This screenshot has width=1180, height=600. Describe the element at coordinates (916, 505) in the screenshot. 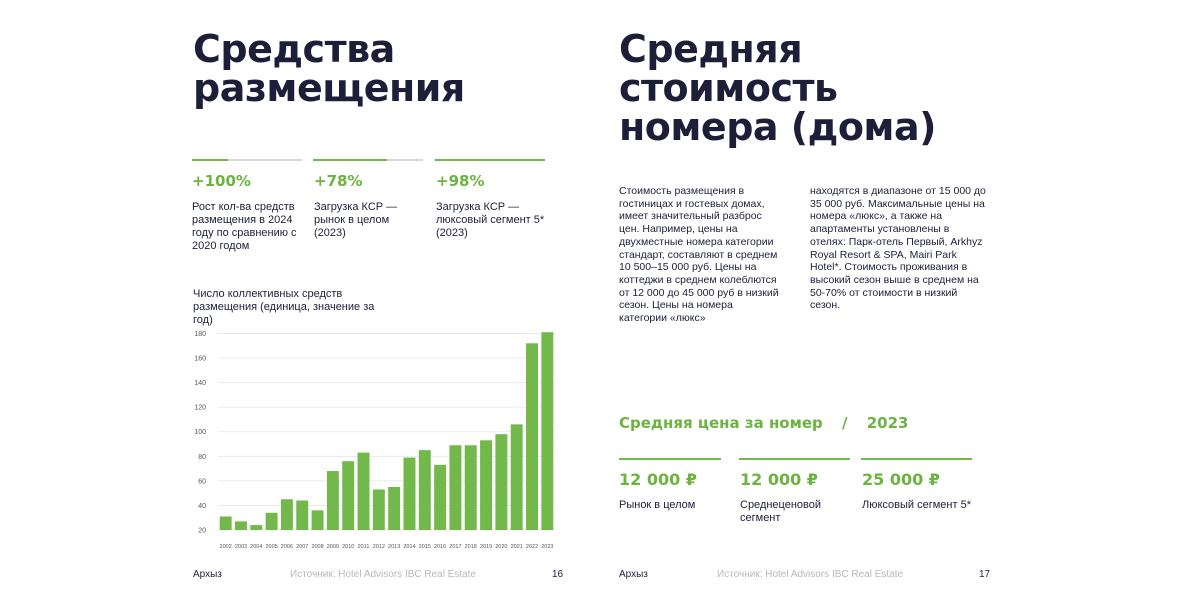

I see `price-label: Люксовый сегмент 5*` at that location.